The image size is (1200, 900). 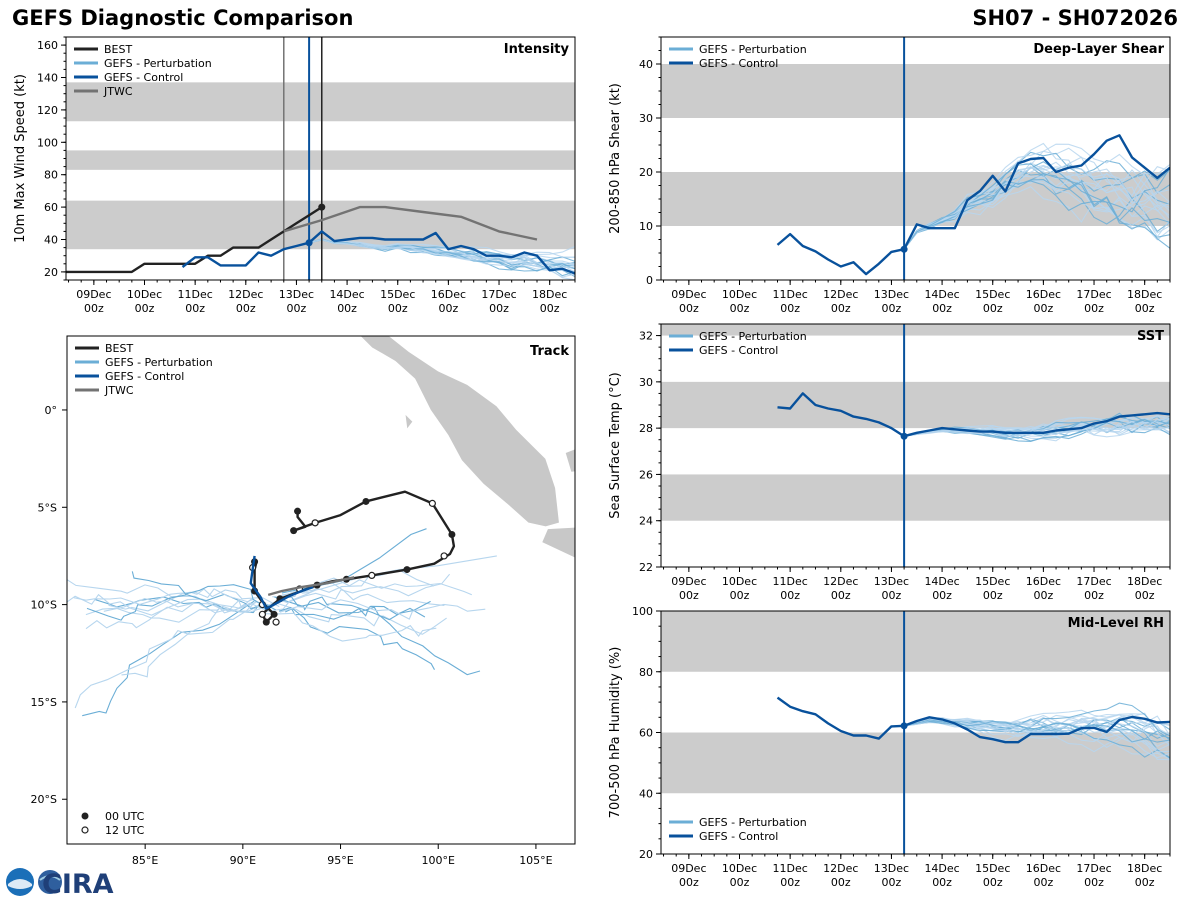 I want to click on sst-ytick-label: 32, so click(x=646, y=336).